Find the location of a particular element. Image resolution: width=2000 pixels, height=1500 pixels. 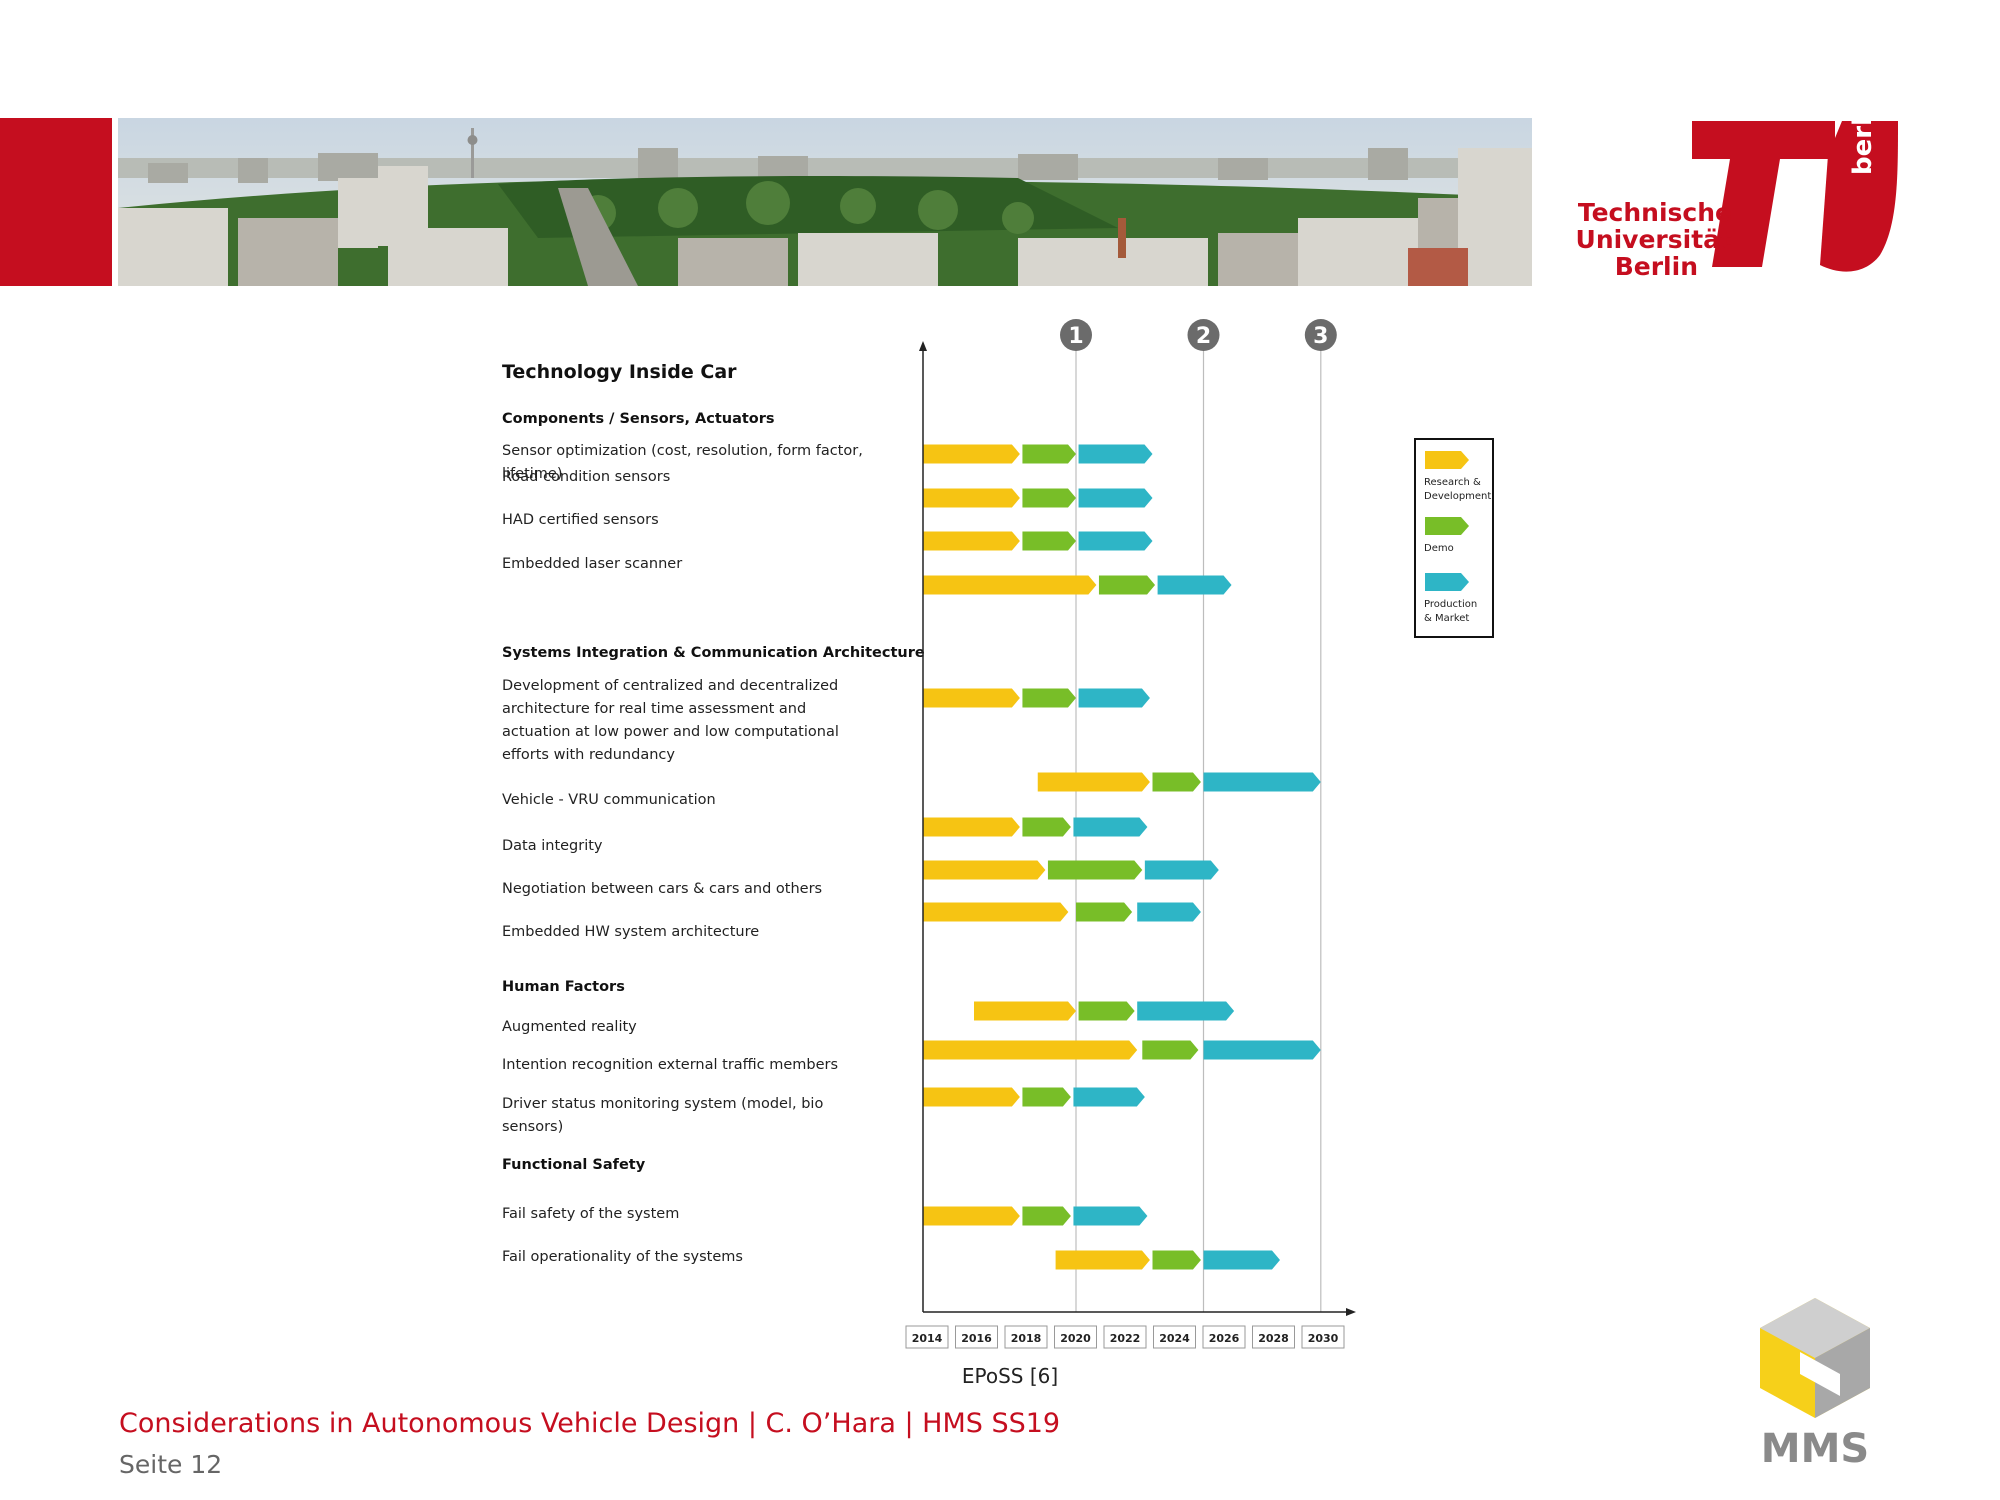

x-tick-label: 2016 is located at coordinates (976, 1338).